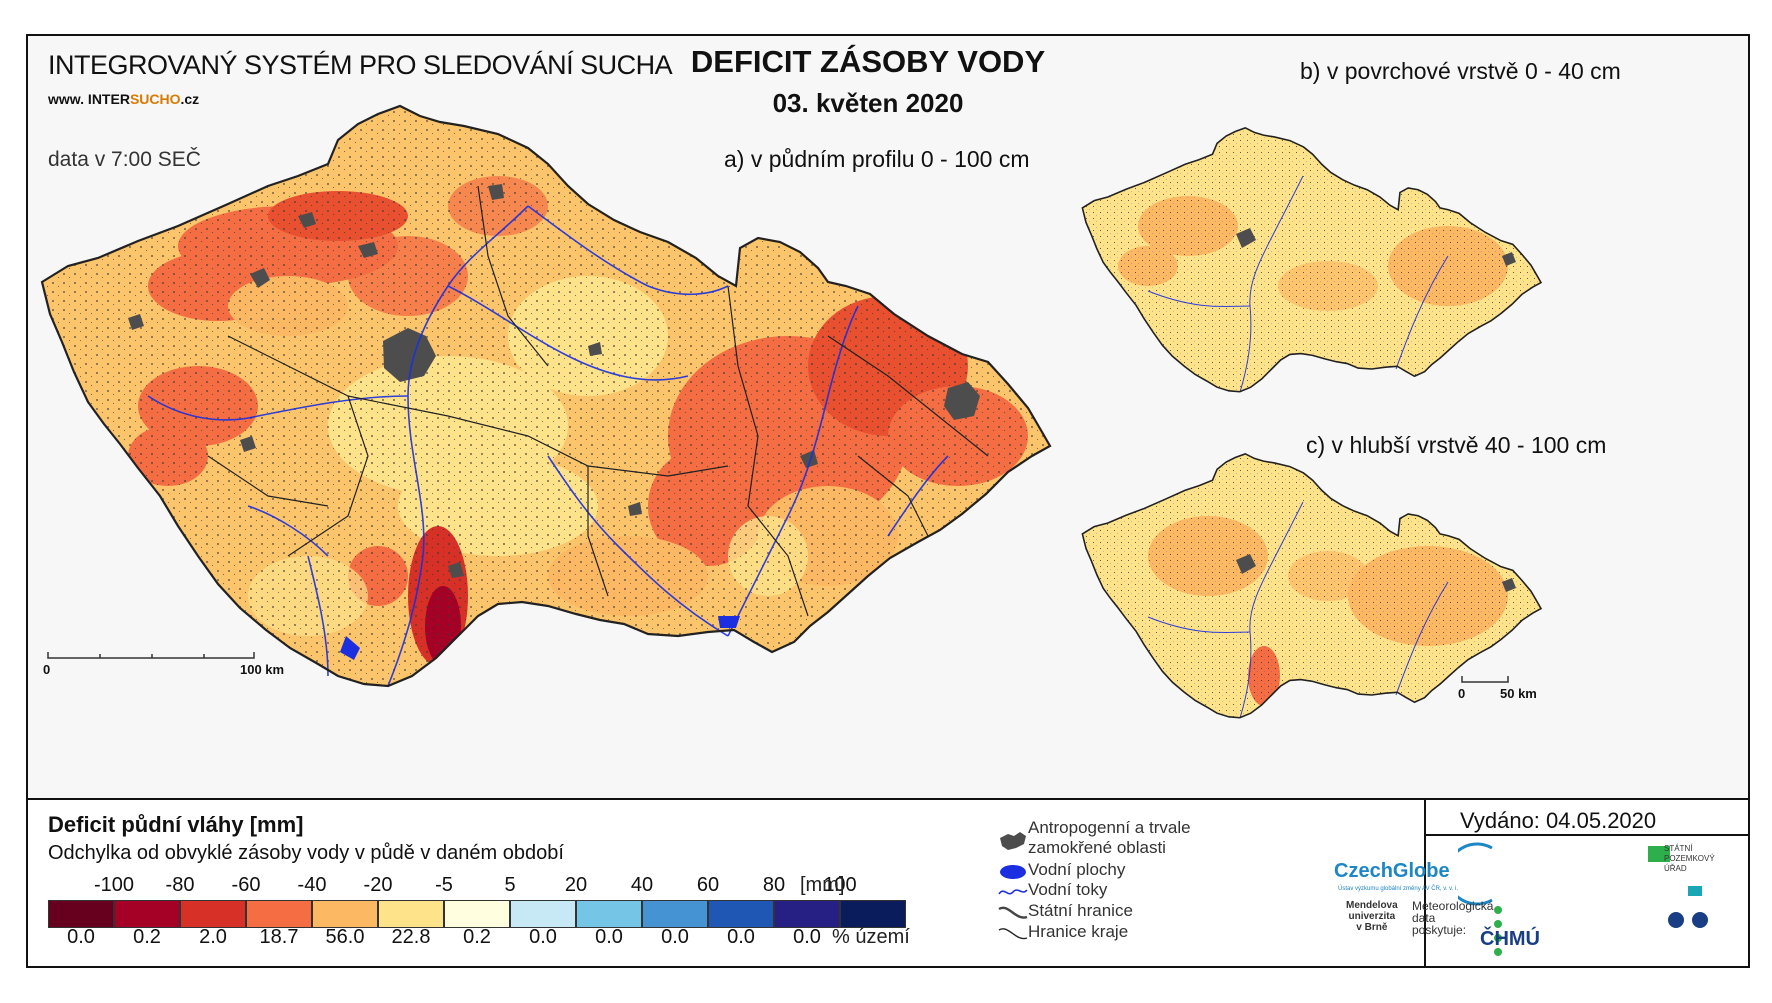 The image size is (1772, 1003). I want to click on key-state-border: Státní hranice, so click(1080, 910).